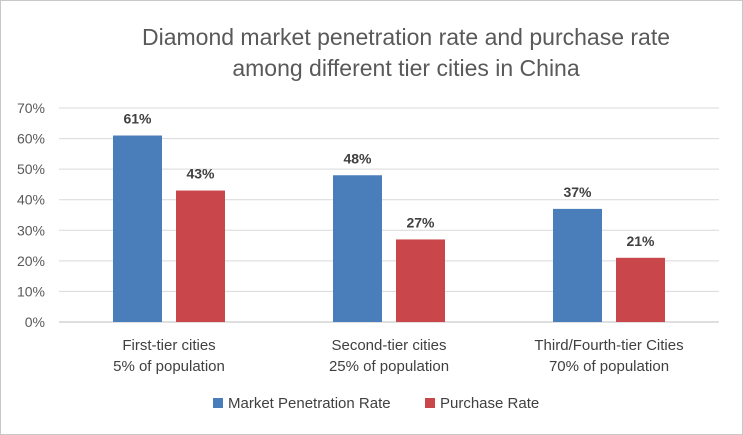 This screenshot has width=743, height=435. I want to click on category-label: 25% of population, so click(389, 366).